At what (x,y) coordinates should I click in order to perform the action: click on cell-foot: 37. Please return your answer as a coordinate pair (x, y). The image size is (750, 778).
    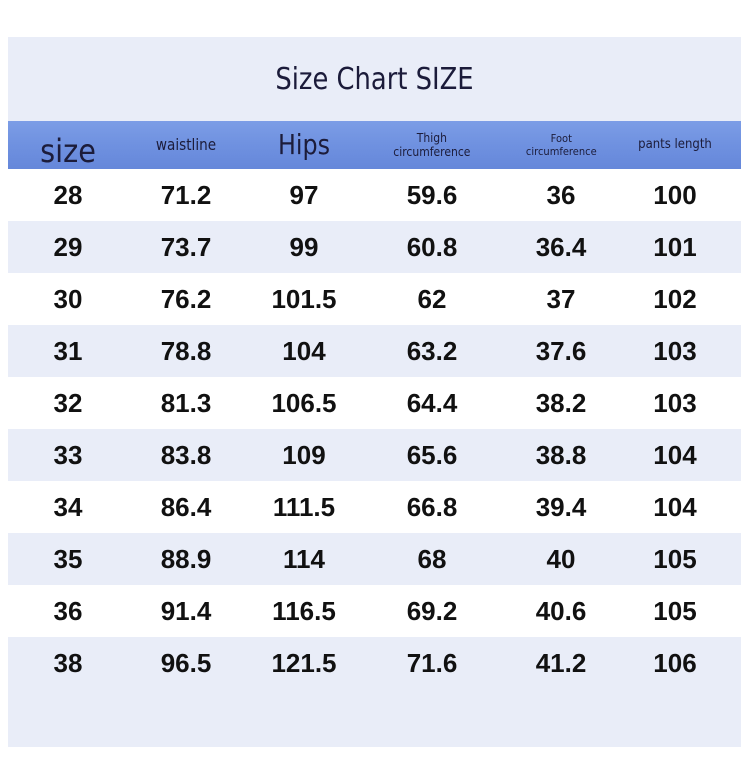
    Looking at the image, I should click on (561, 298).